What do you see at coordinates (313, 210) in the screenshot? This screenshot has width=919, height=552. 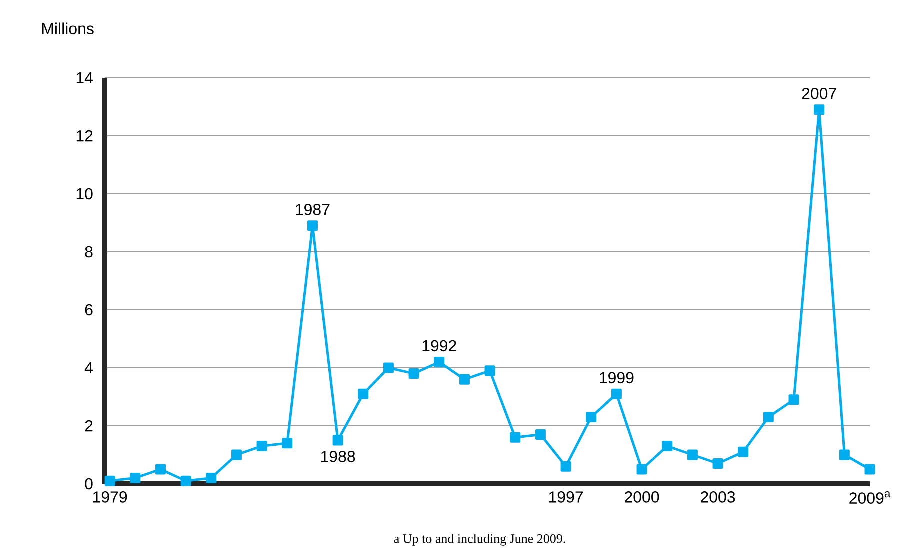 I see `annotation: 1987` at bounding box center [313, 210].